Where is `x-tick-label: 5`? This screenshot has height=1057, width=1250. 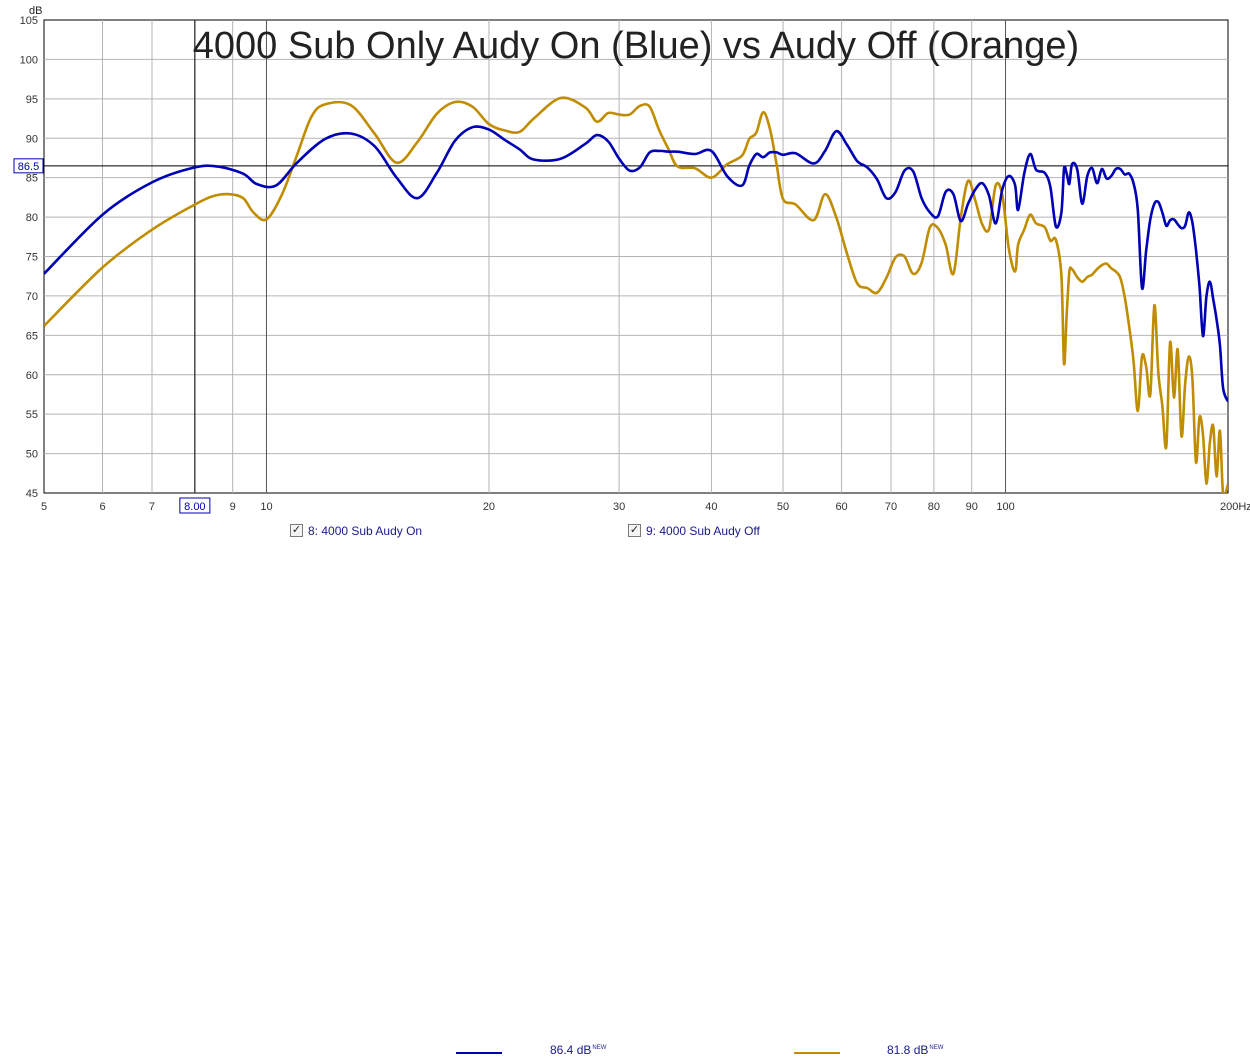
x-tick-label: 5 is located at coordinates (44, 507).